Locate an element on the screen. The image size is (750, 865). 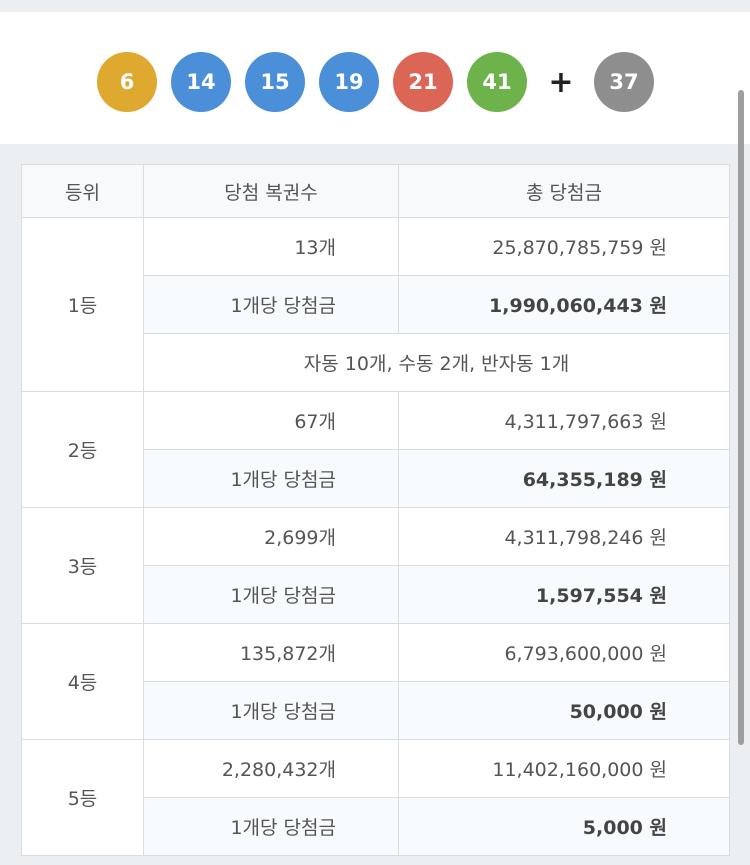
total-prize: 25,870,785,759 원 is located at coordinates (564, 246).